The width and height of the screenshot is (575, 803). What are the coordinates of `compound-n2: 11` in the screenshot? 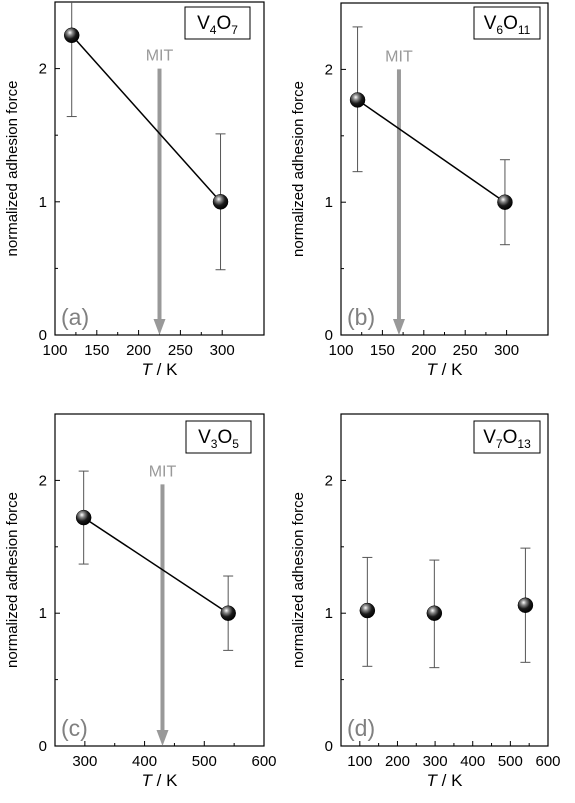 It's located at (524, 30).